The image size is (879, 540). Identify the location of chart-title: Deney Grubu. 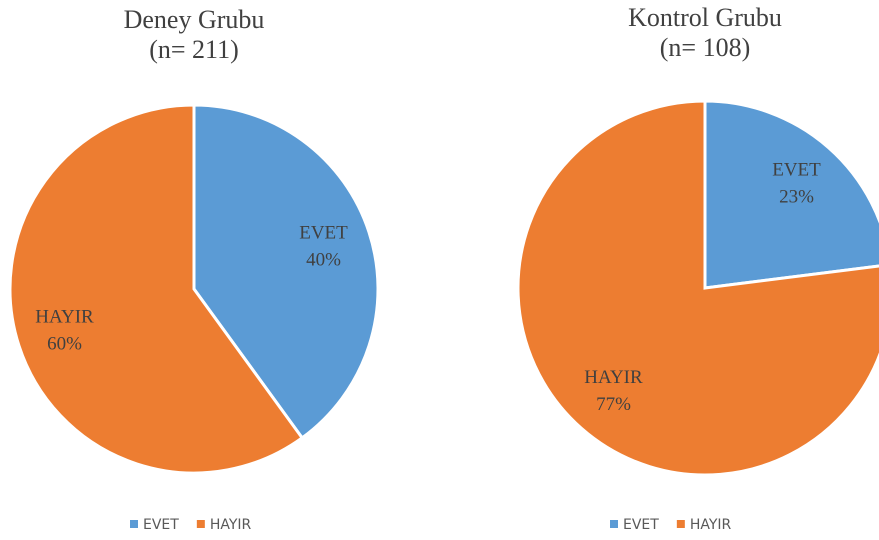
(194, 19).